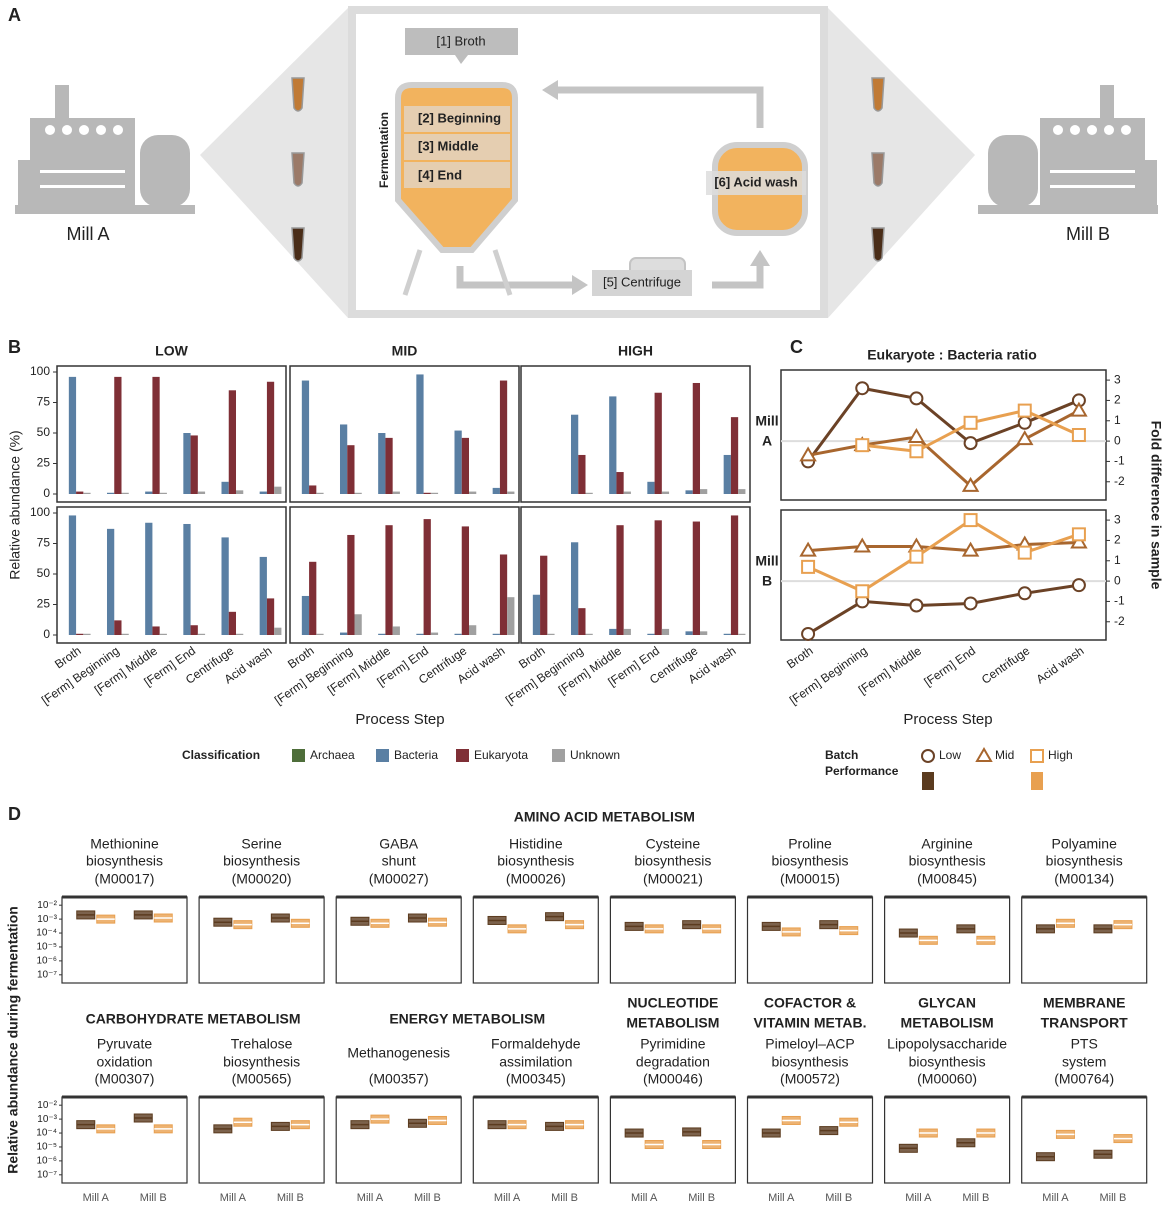 Image resolution: width=1170 pixels, height=1221 pixels. I want to click on facet-label: B, so click(767, 581).